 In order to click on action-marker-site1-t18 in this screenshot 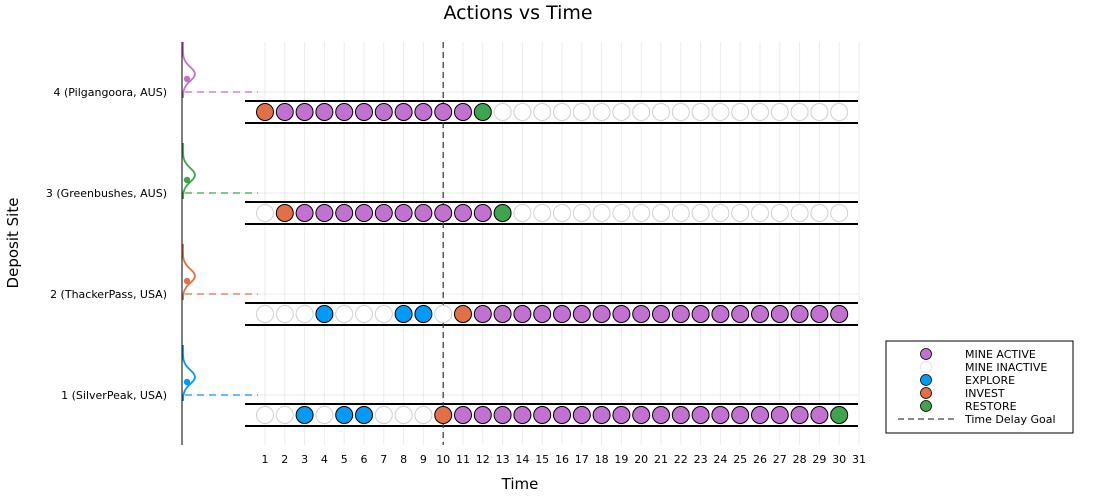, I will do `click(601, 415)`.